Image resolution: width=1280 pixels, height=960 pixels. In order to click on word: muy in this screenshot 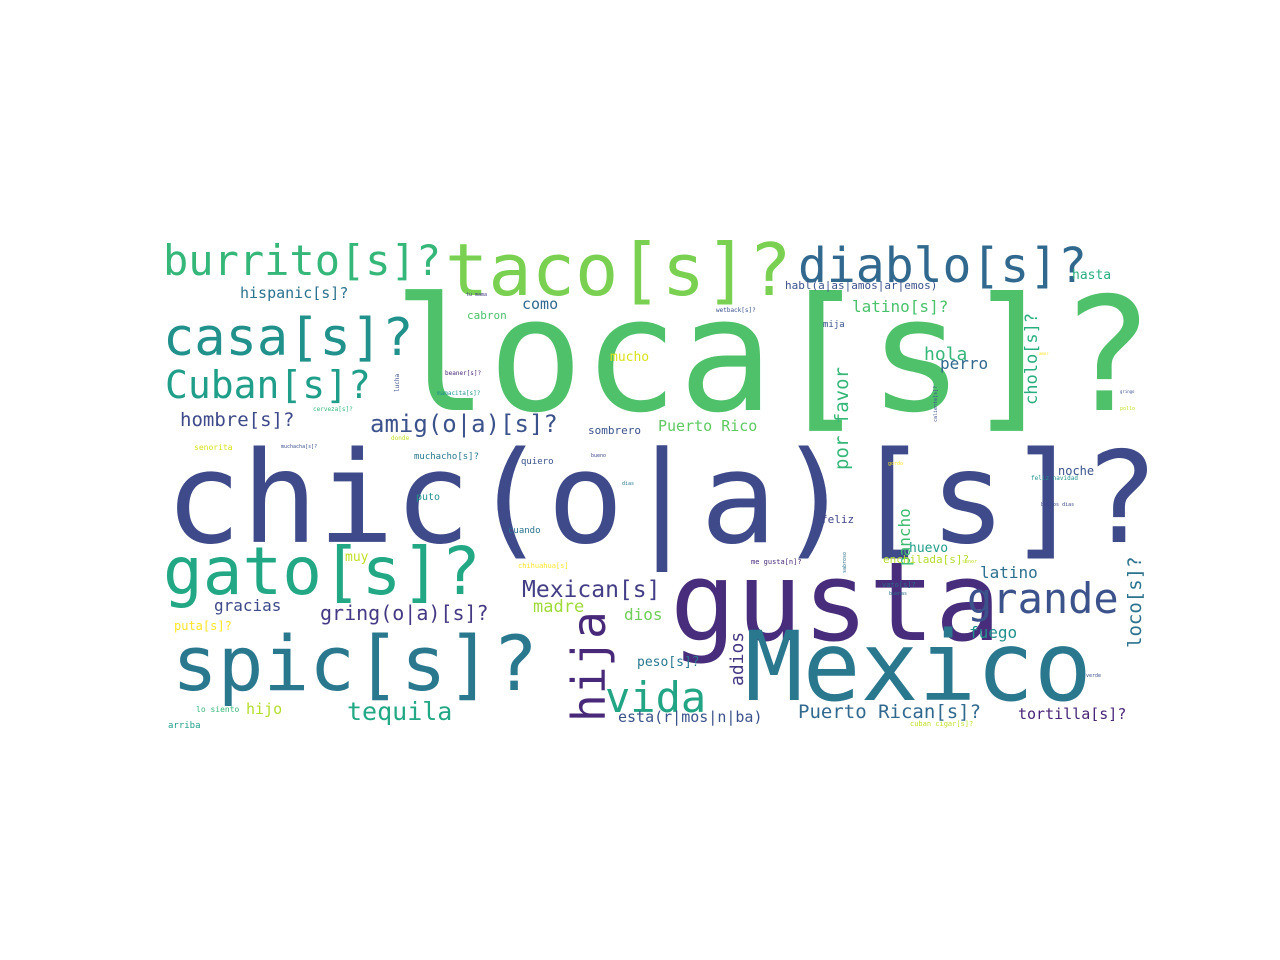, I will do `click(357, 557)`.